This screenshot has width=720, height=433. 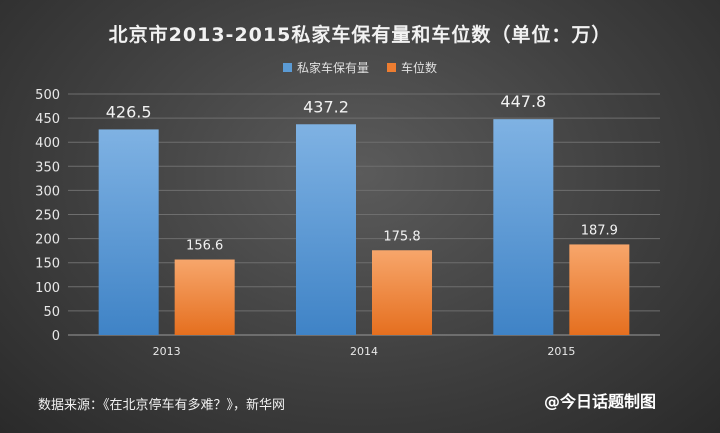 I want to click on legend-item-parking-spaces: 车位数, so click(x=412, y=67).